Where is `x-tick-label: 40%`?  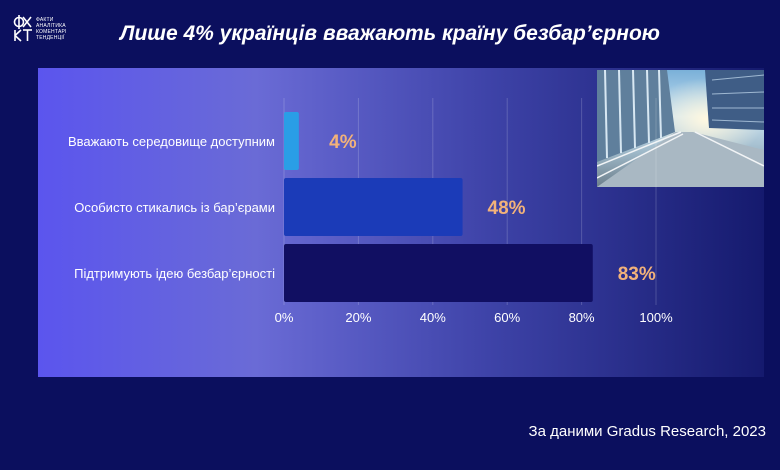
x-tick-label: 40% is located at coordinates (433, 317).